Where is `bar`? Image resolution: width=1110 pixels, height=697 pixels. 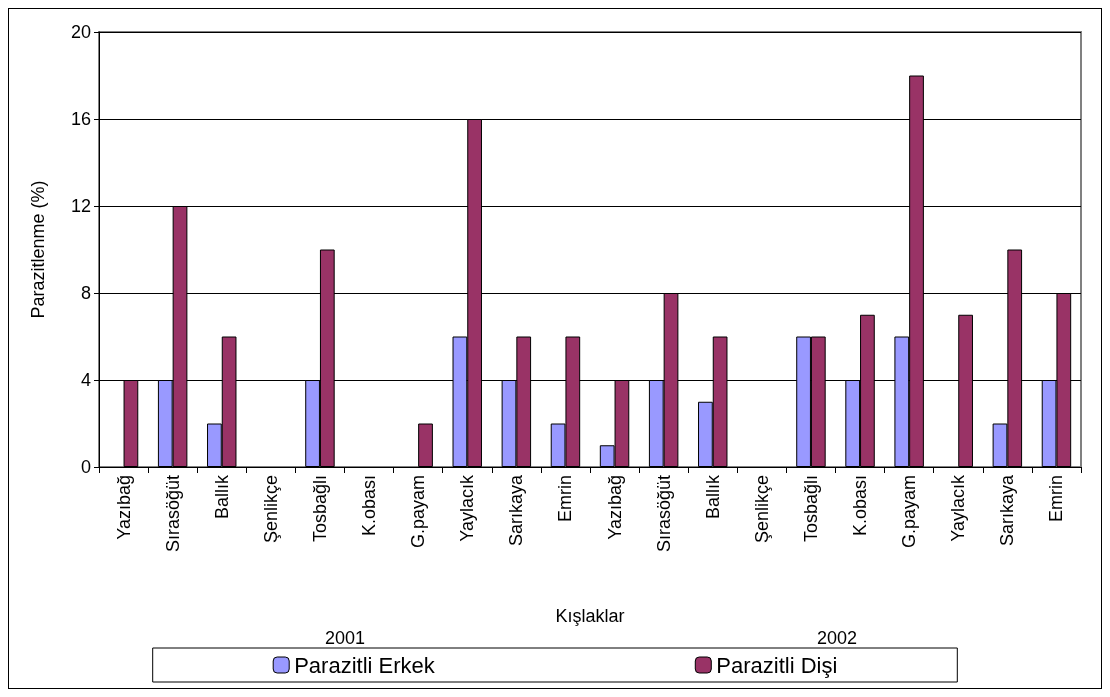
bar is located at coordinates (425, 445).